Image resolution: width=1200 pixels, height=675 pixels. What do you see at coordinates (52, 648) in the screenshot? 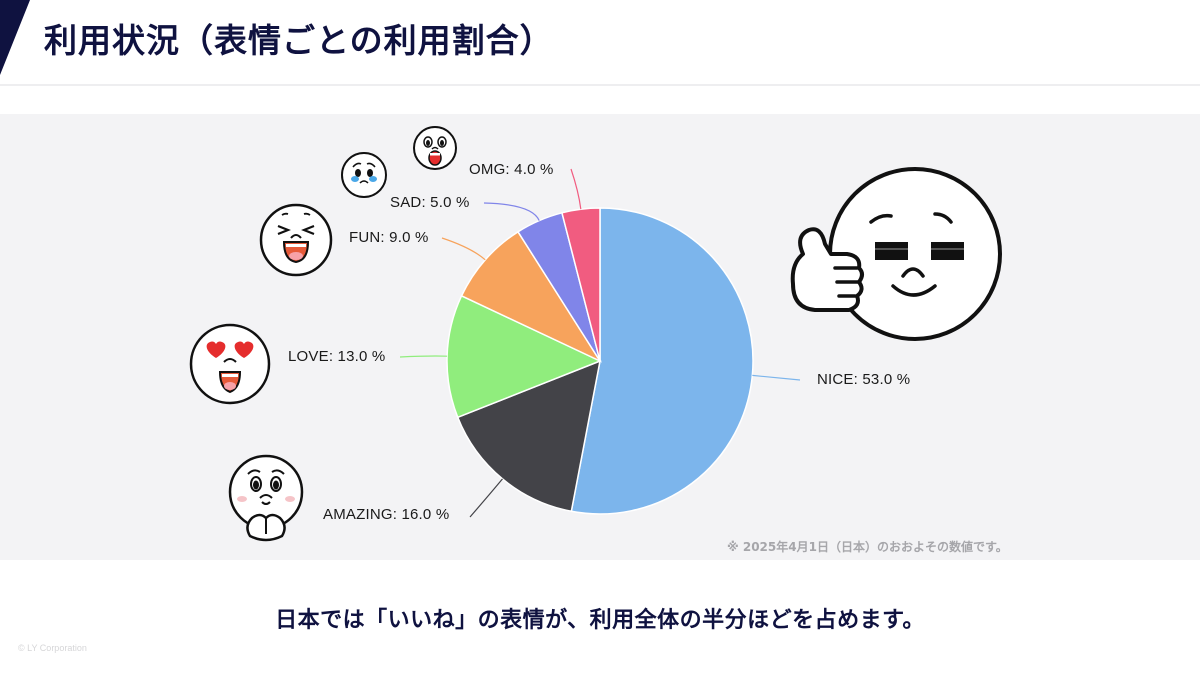
I see `copyright-notice: © LY Corporation` at bounding box center [52, 648].